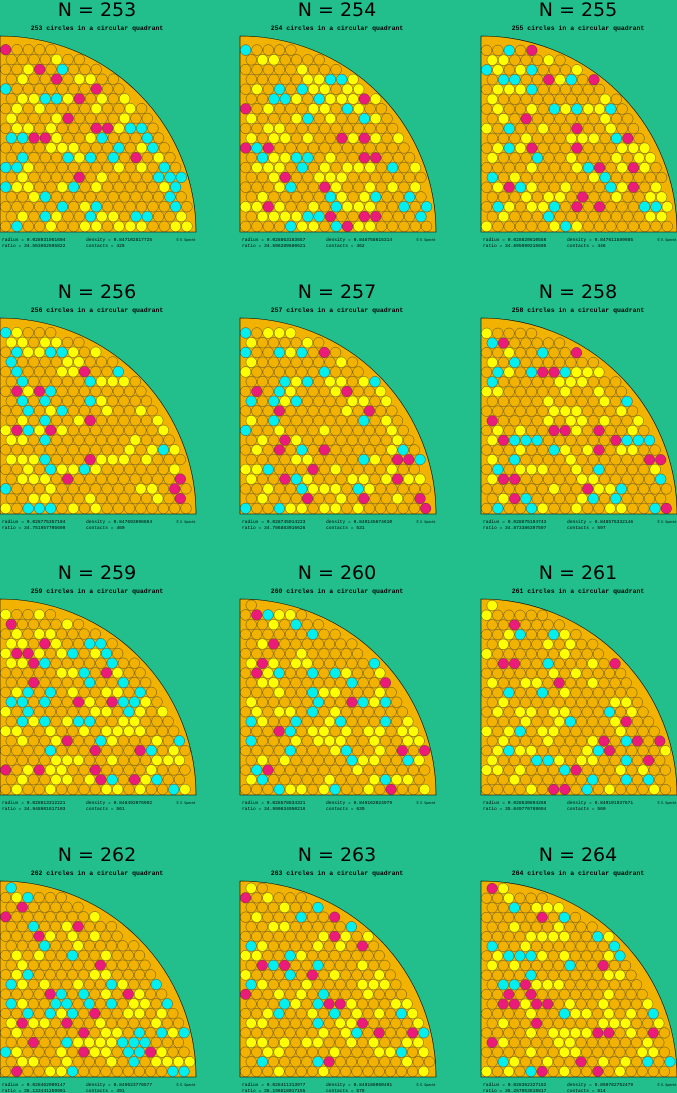 The image size is (677, 1093). I want to click on panel-subtitle: 259 circles in a circular quadrant, so click(97, 591).